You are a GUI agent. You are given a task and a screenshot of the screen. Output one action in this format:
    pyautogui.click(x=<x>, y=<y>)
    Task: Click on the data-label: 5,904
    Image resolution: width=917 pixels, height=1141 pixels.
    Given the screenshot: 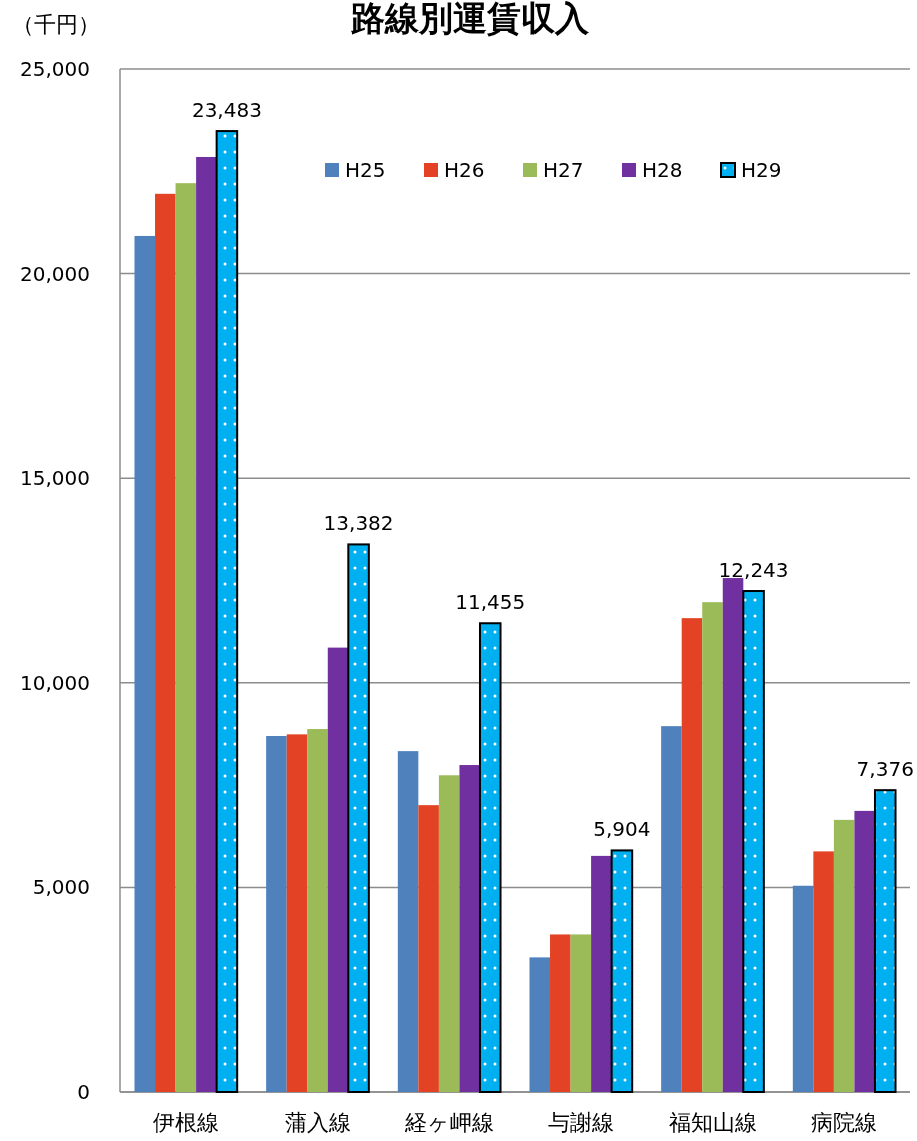 What is the action you would take?
    pyautogui.click(x=622, y=829)
    